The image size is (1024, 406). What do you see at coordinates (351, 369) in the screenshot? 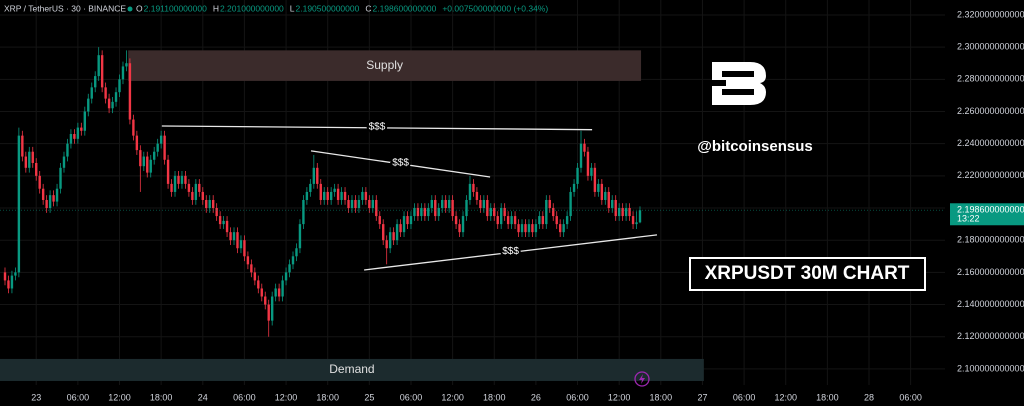
I see `zone-label: Demand` at bounding box center [351, 369].